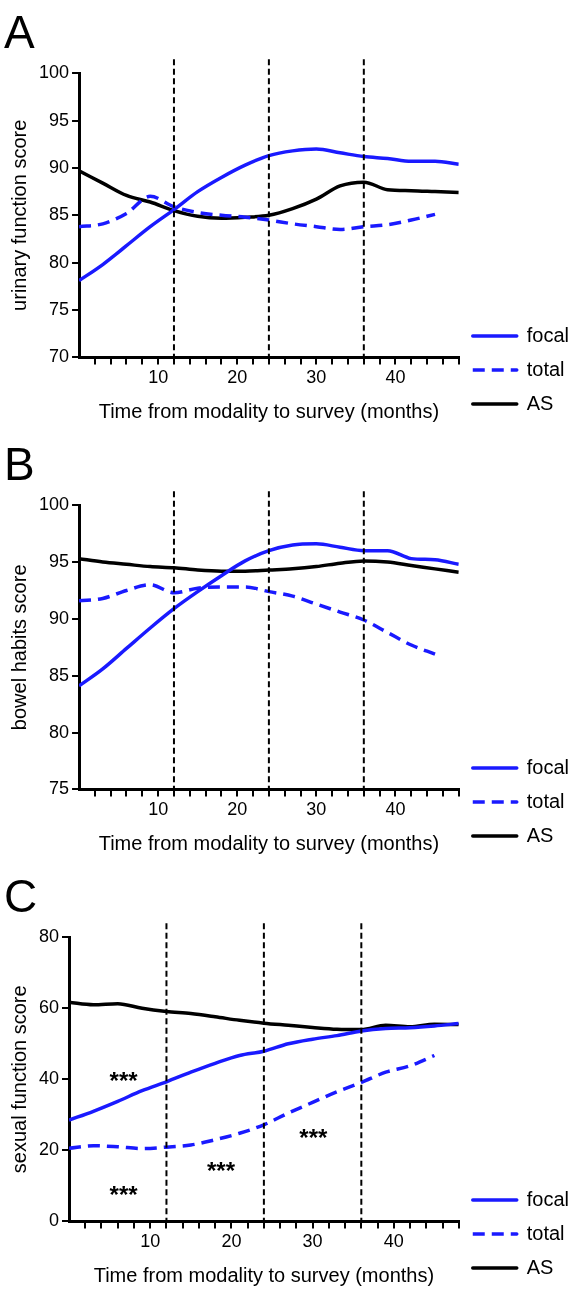  I want to click on chart-title: C, so click(21, 896).